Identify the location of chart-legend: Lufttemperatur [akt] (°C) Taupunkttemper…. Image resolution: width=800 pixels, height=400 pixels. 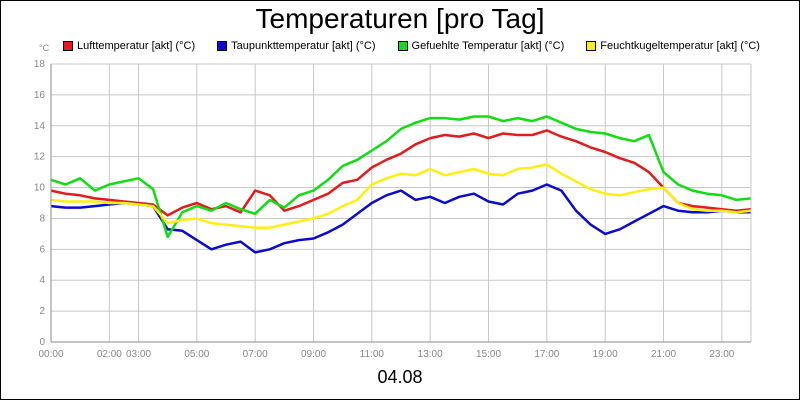
(411, 46).